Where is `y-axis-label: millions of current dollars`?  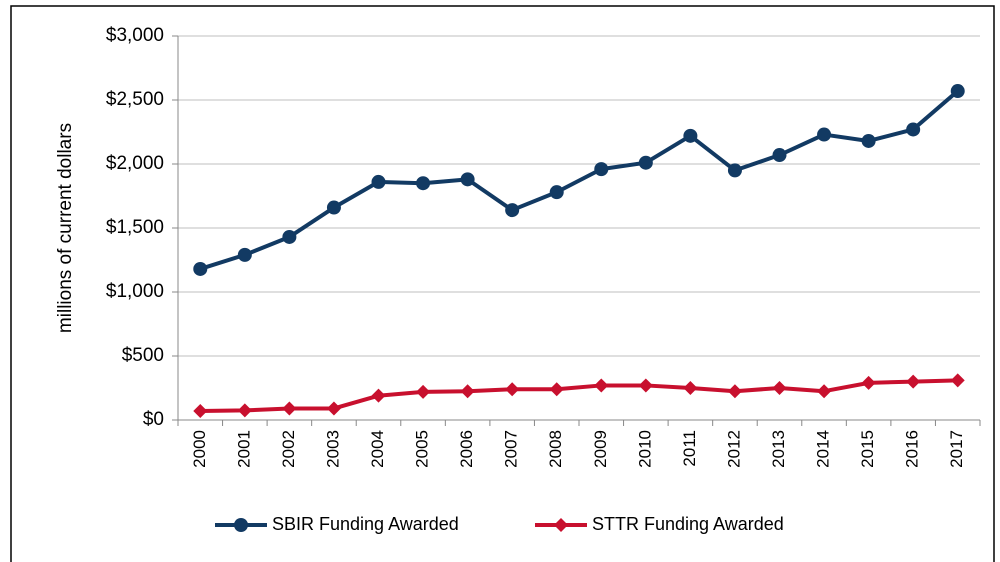 y-axis-label: millions of current dollars is located at coordinates (65, 228).